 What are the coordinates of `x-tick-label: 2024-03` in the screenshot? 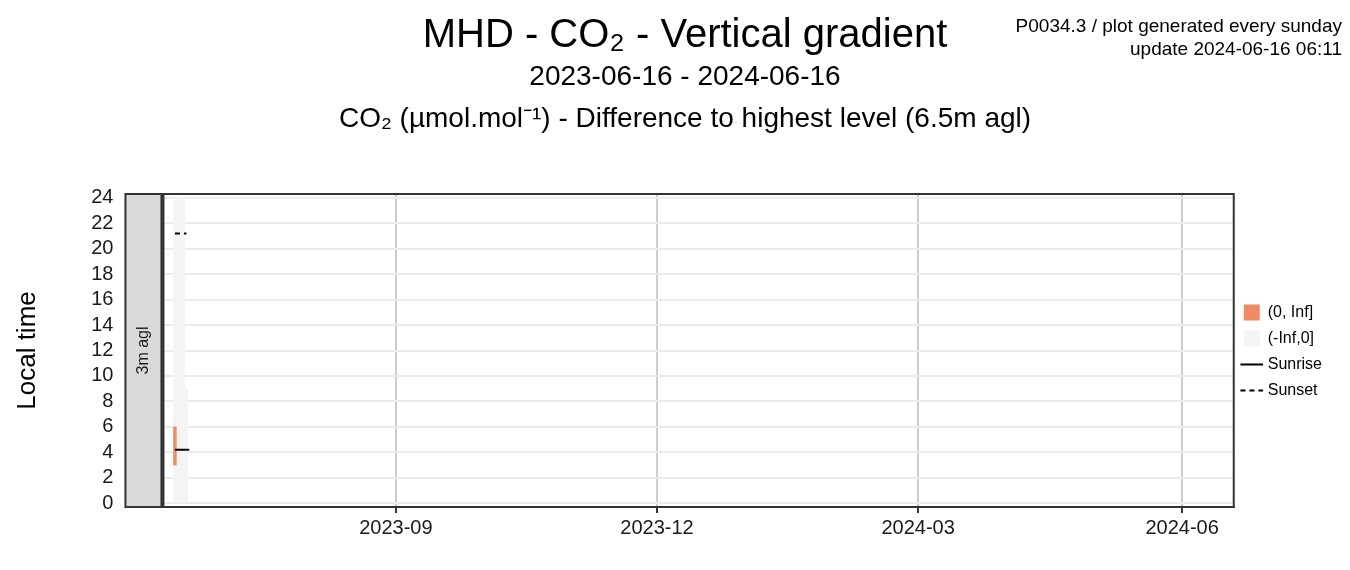 It's located at (918, 526).